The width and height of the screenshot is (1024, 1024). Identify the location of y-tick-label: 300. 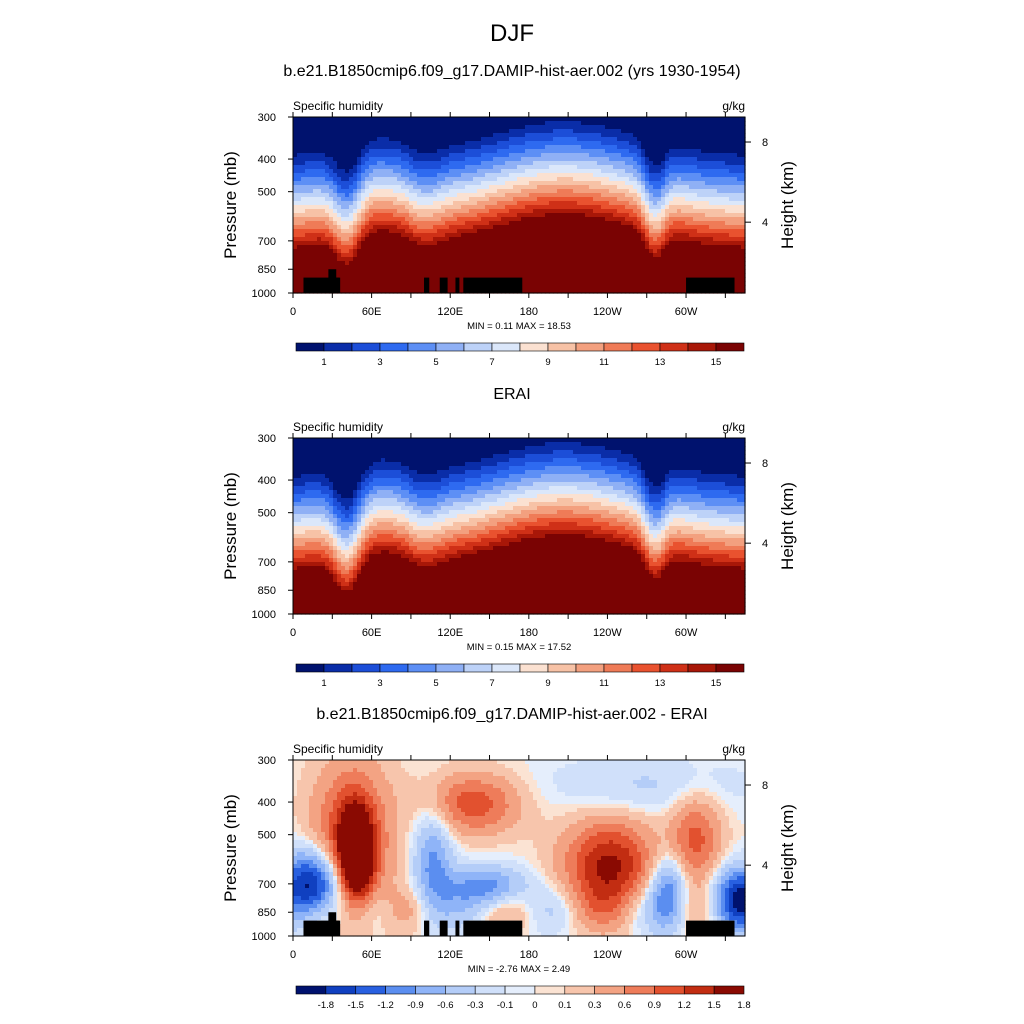
(267, 118).